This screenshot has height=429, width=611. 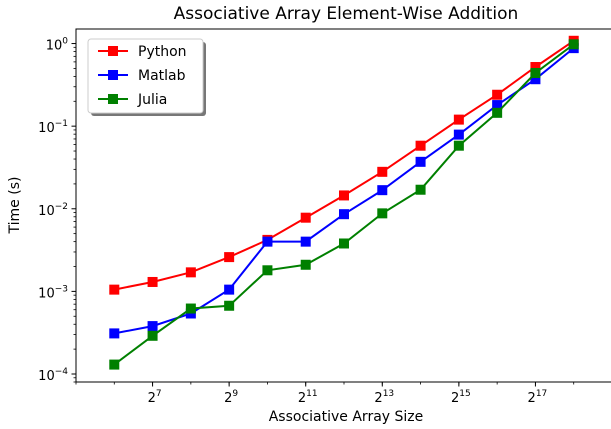 What do you see at coordinates (15, 206) in the screenshot?
I see `y-axis-label: Time (s)` at bounding box center [15, 206].